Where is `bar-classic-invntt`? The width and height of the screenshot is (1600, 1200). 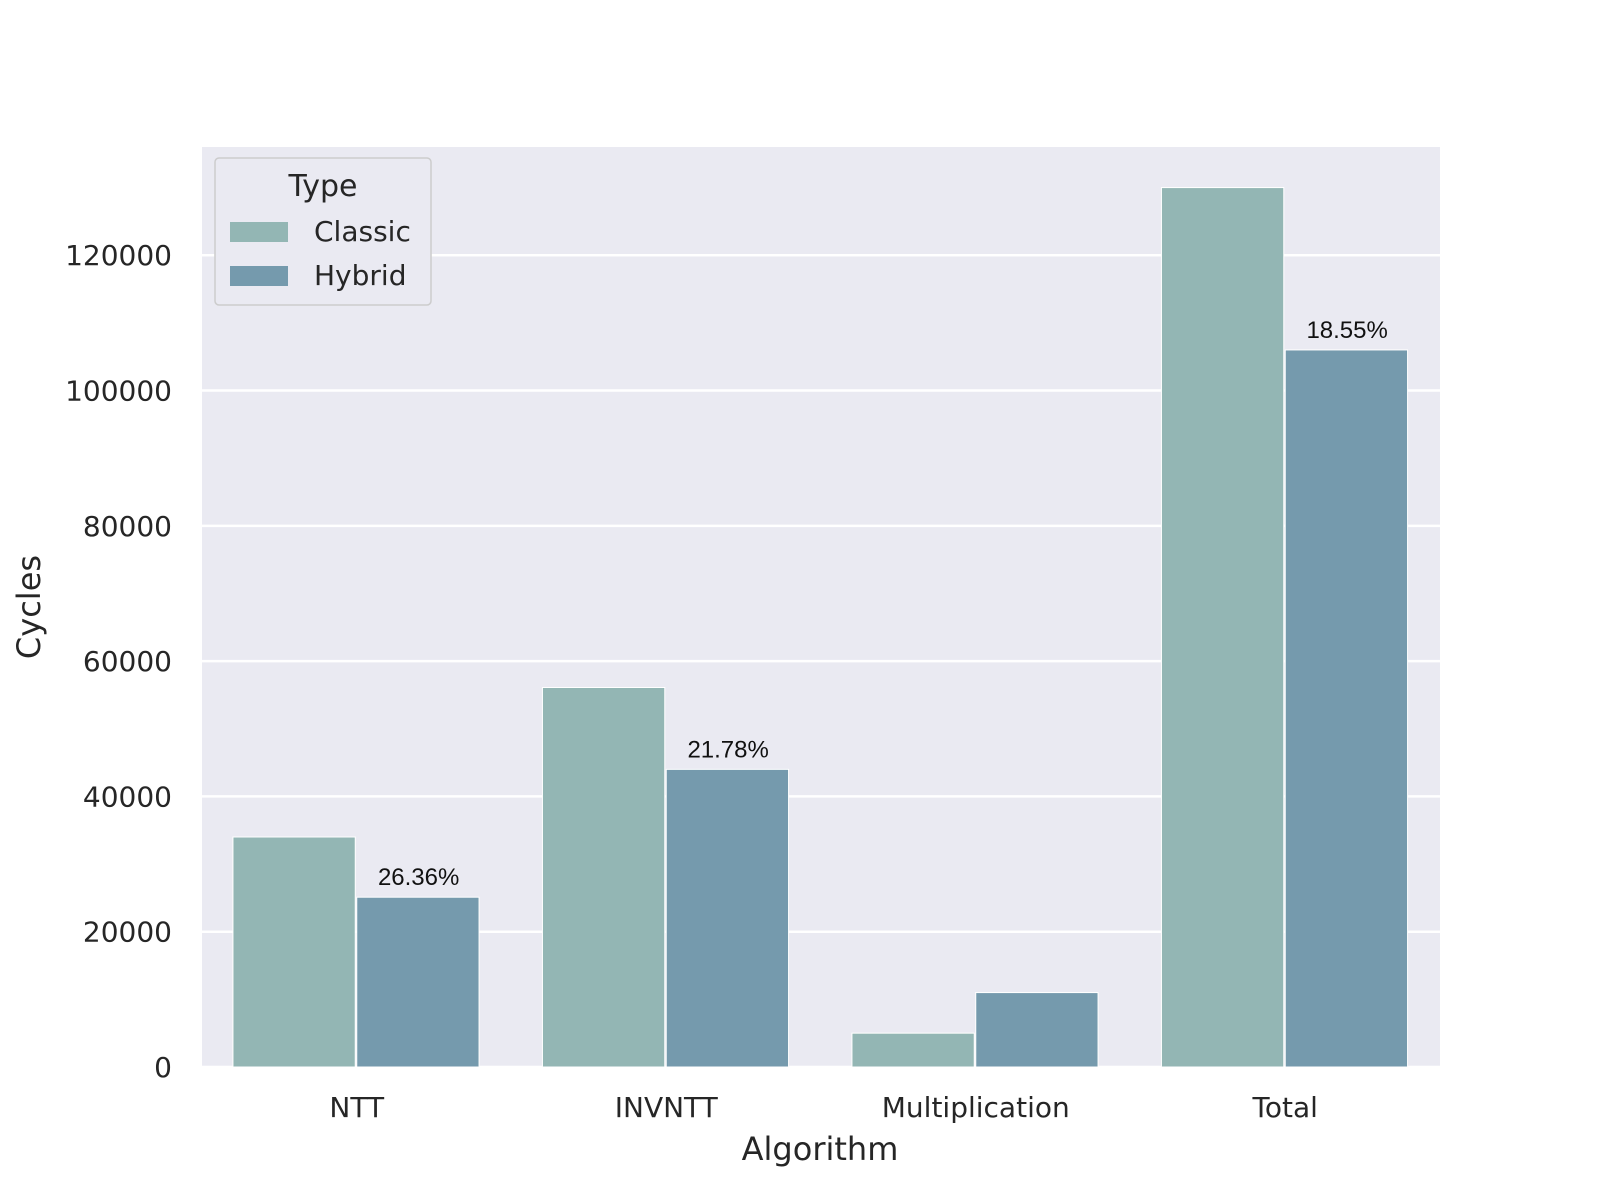
bar-classic-invntt is located at coordinates (603, 877).